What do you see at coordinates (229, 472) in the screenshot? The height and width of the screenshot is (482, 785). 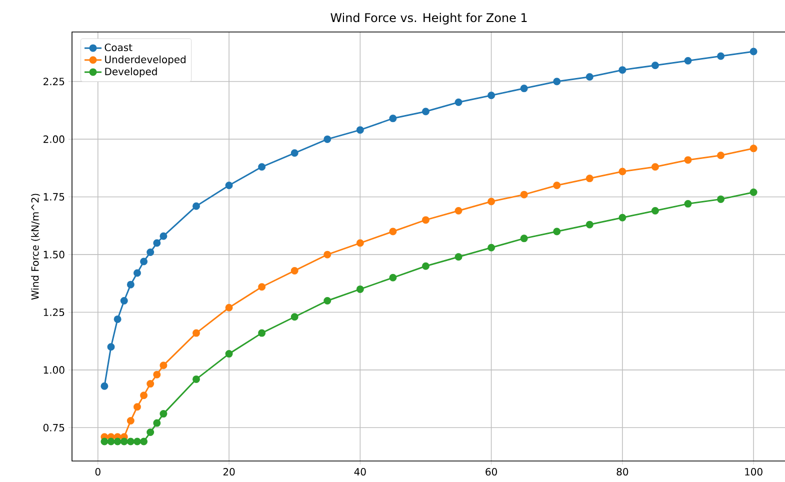 I see `x-tick-label: 20` at bounding box center [229, 472].